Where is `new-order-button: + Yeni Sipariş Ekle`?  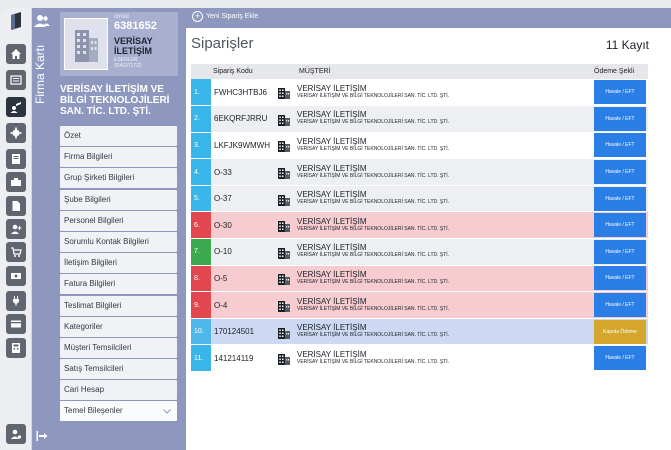 new-order-button: + Yeni Sipariş Ekle is located at coordinates (225, 16).